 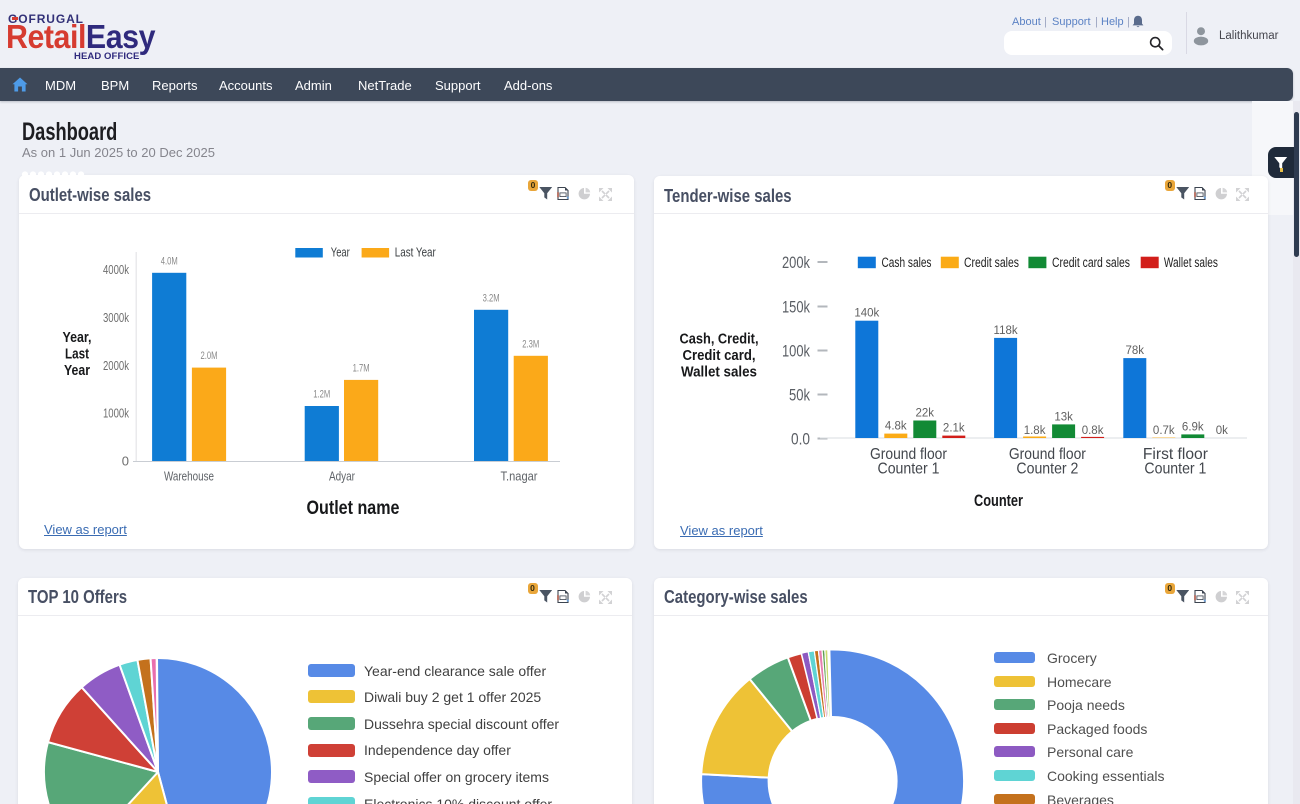 I want to click on svg-text: Cash, Credit,, so click(x=719, y=340).